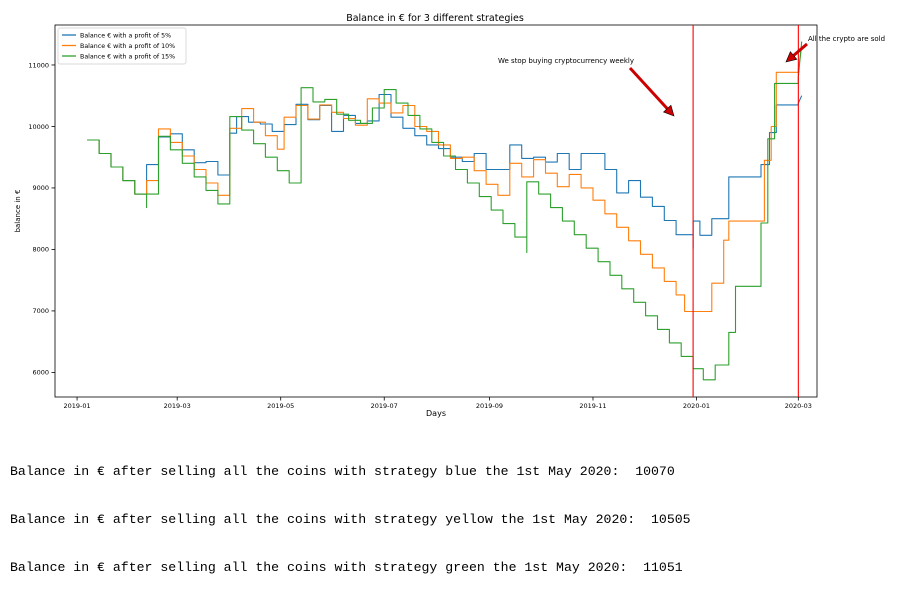  Describe the element at coordinates (696, 406) in the screenshot. I see `x-tick-label: 2020-01` at that location.